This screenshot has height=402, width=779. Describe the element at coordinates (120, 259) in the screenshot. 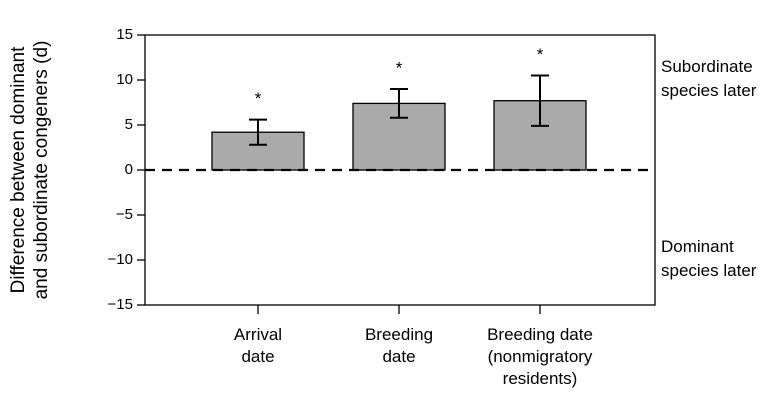

I see `y-tick-label: −10` at that location.